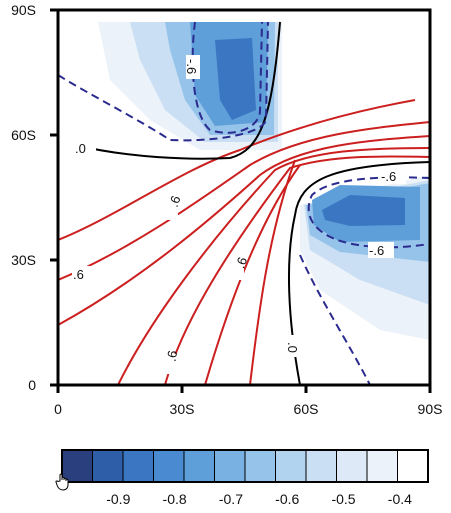 The height and width of the screenshot is (513, 451). I want to click on colorbar-tick-label: -0.4, so click(400, 499).